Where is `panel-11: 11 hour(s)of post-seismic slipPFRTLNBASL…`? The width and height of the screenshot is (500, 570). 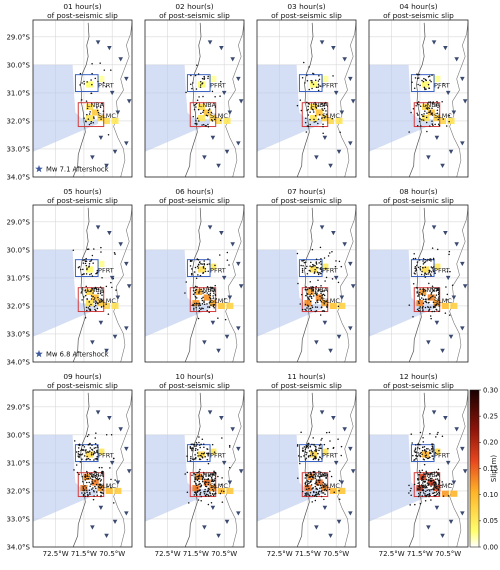 panel-11: 11 hour(s)of post-seismic slipPFRTLNBASL… is located at coordinates (306, 465).